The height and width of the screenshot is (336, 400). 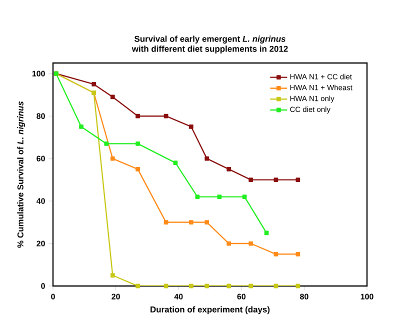 I want to click on y-axis-title: % Cumulative Survival of L. nigrinus, so click(x=21, y=174).